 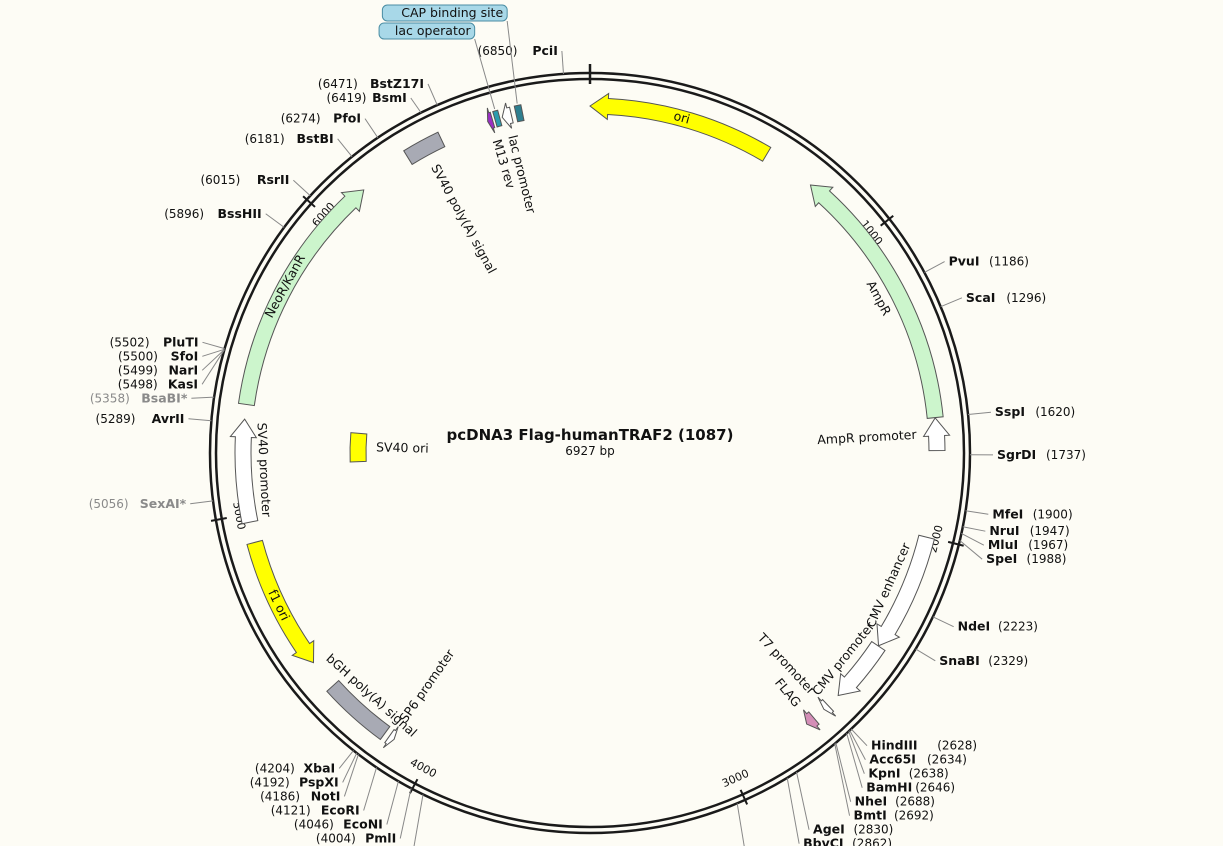 I want to click on site-ndei: NdeI (2223), so click(x=985, y=625).